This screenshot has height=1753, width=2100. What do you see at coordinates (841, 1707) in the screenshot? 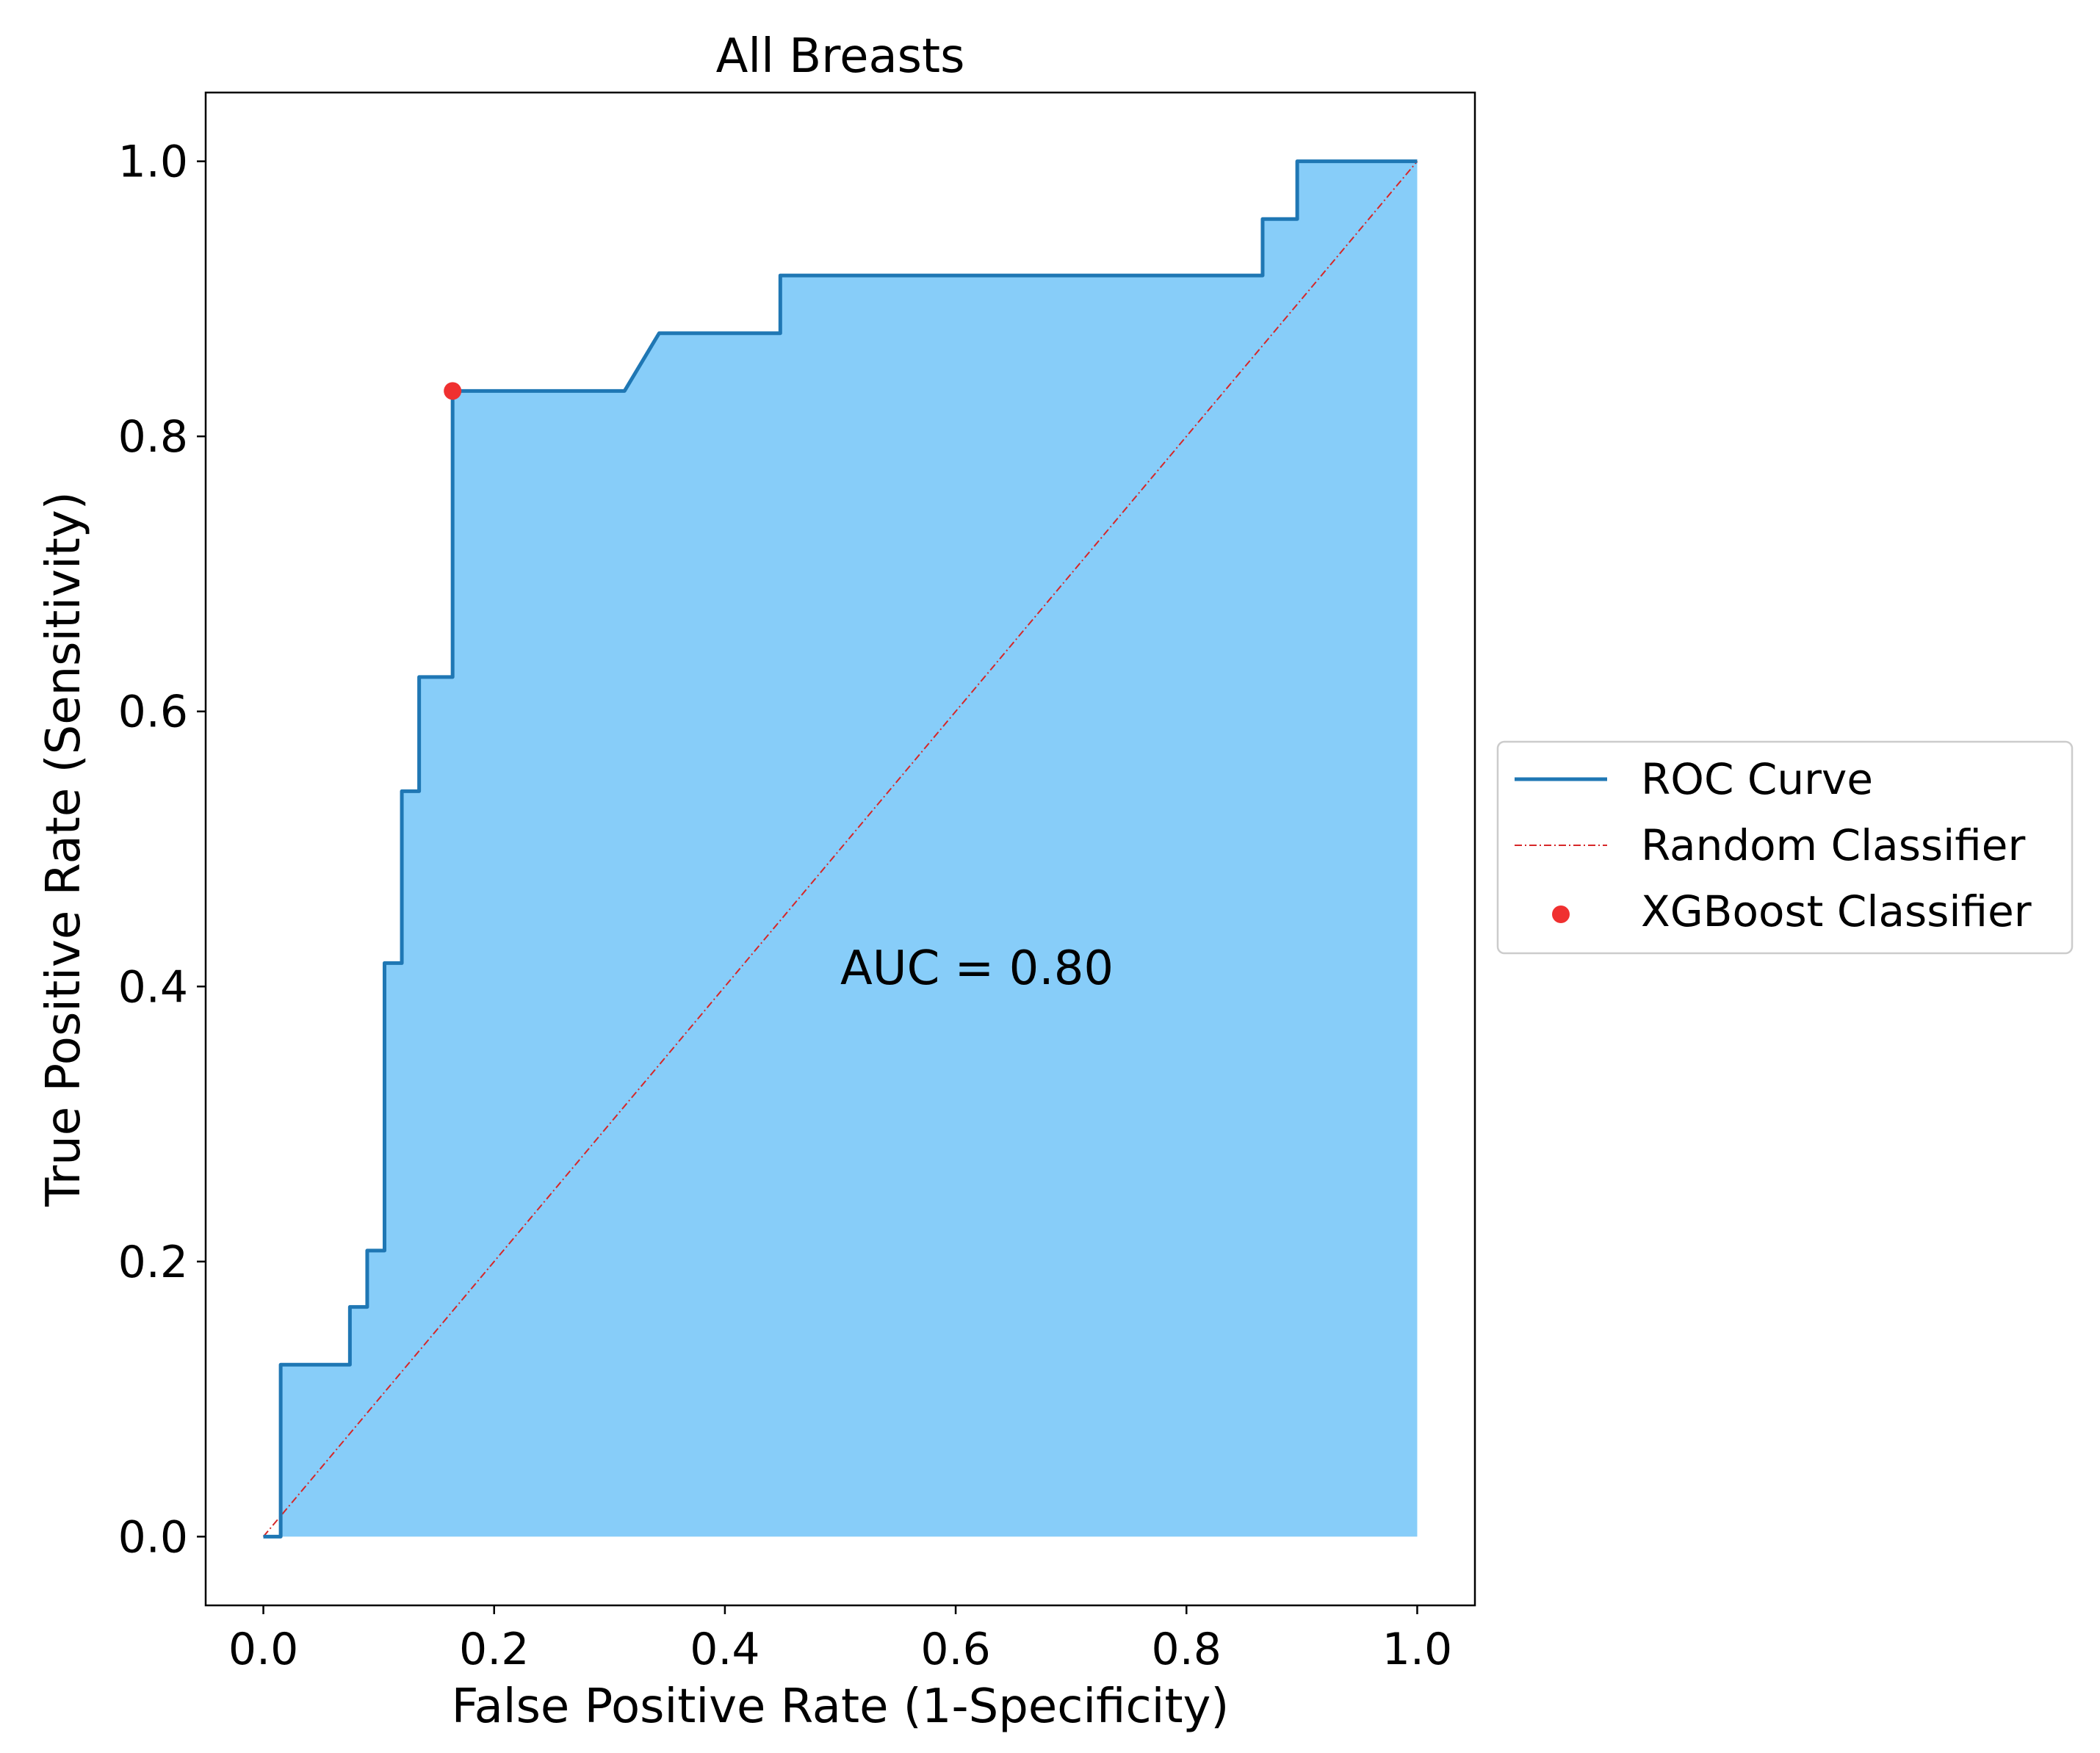
I see `x-axis-label: False Positive Rate (1-Specificity)` at bounding box center [841, 1707].